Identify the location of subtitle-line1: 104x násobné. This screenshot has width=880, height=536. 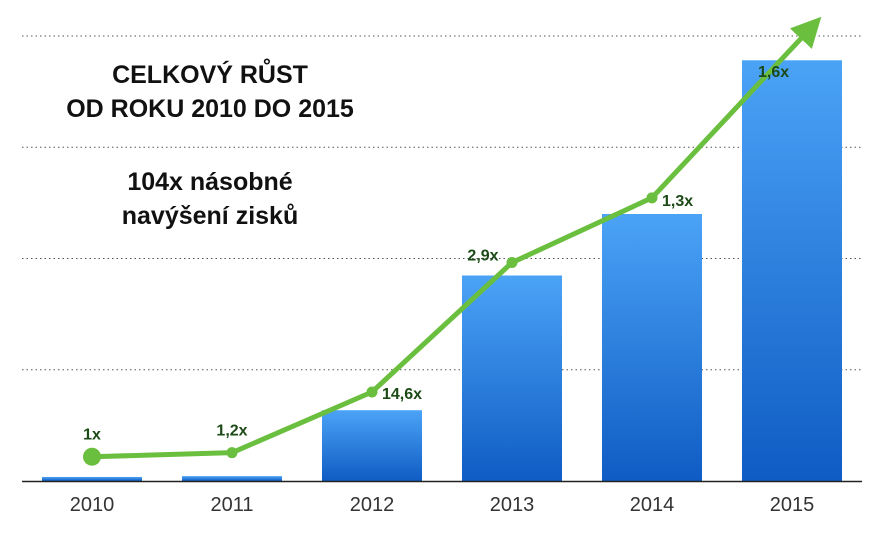
(210, 182).